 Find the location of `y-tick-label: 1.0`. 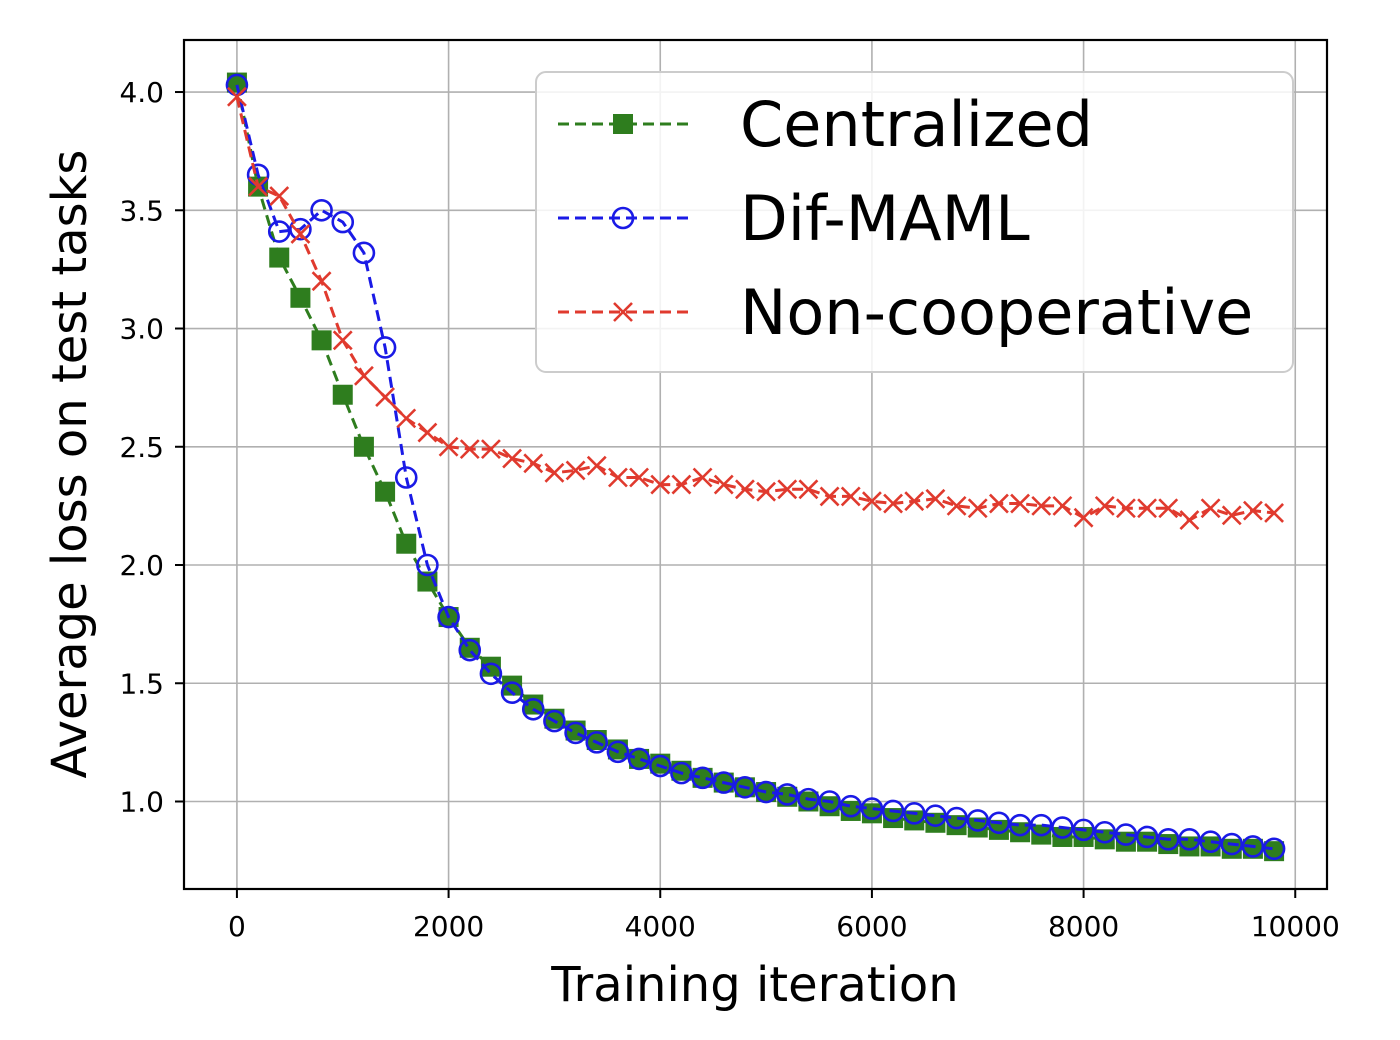

y-tick-label: 1.0 is located at coordinates (141, 801).